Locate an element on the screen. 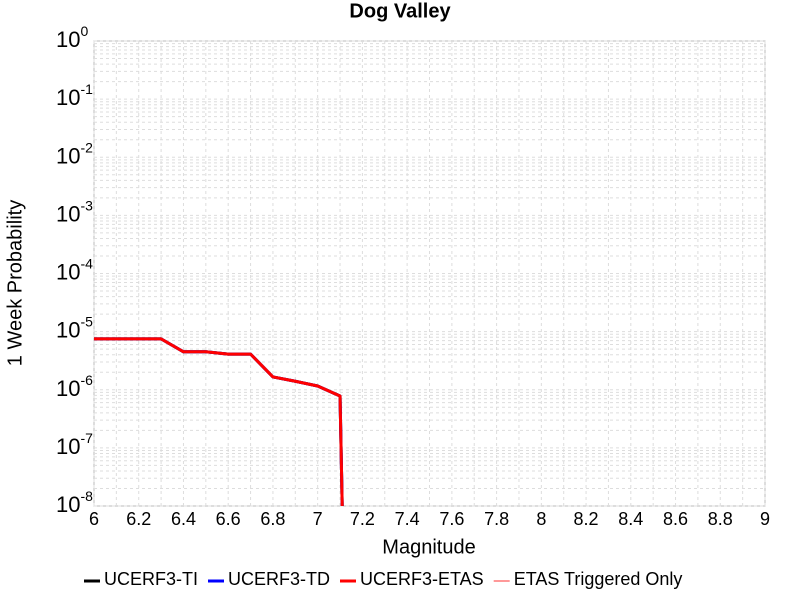 The height and width of the screenshot is (600, 800). x-tick-label: 6.8 is located at coordinates (272, 519).